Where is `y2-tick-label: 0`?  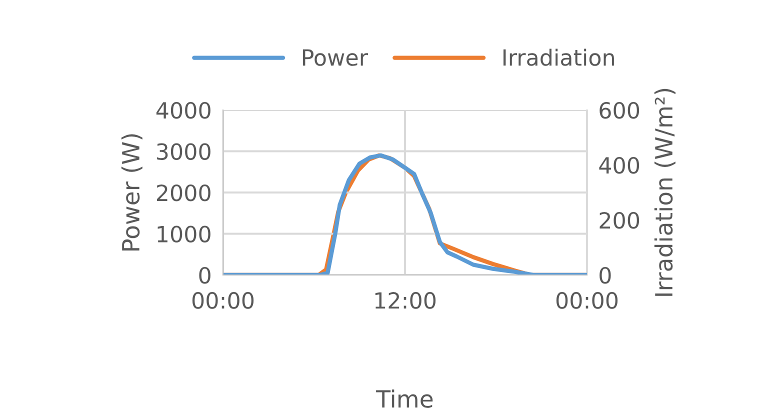
y2-tick-label: 0 is located at coordinates (605, 275).